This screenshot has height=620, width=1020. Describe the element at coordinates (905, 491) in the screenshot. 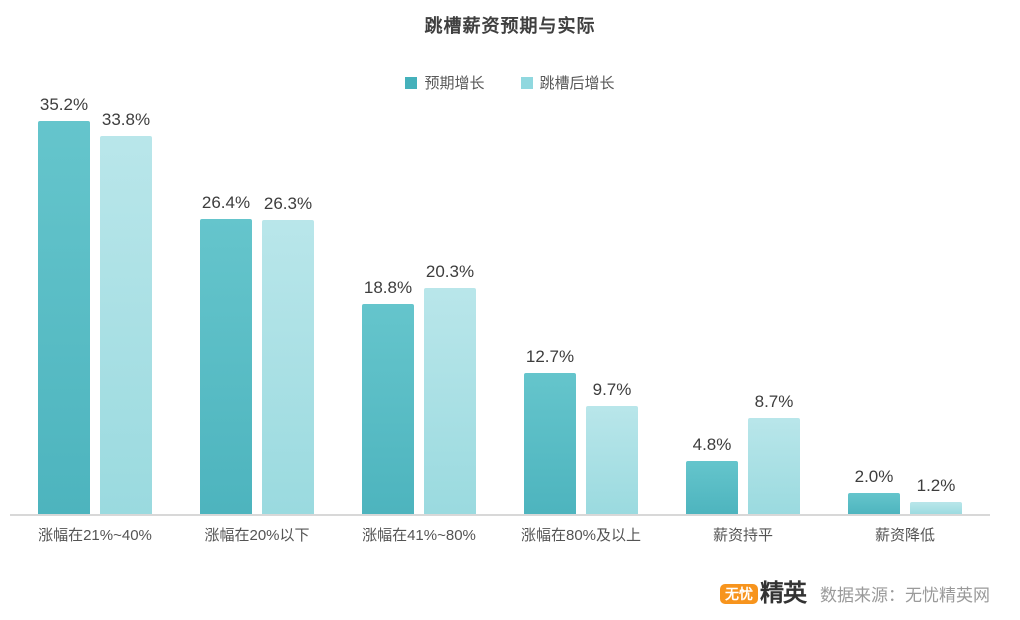

I see `bar-group: 2.0% 1.2%` at that location.